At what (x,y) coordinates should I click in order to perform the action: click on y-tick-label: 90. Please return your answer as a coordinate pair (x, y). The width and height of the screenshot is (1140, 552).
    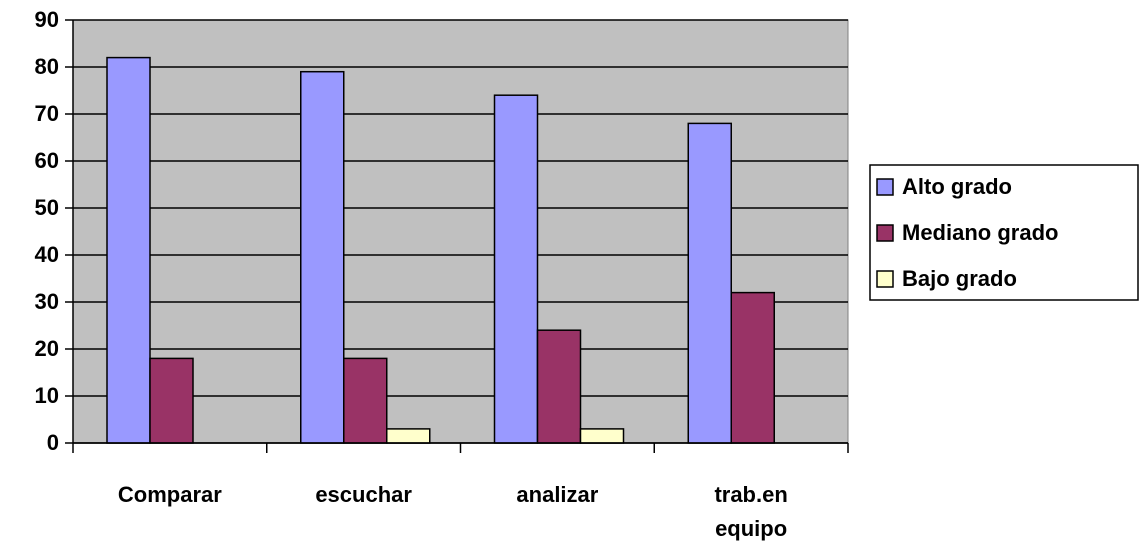
    Looking at the image, I should click on (47, 19).